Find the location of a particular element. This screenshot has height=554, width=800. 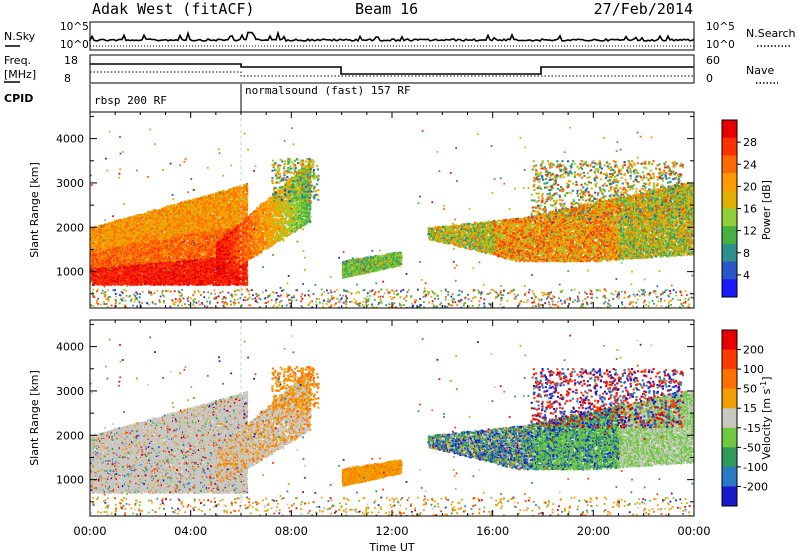

nsearch-label: N.Search is located at coordinates (771, 33).